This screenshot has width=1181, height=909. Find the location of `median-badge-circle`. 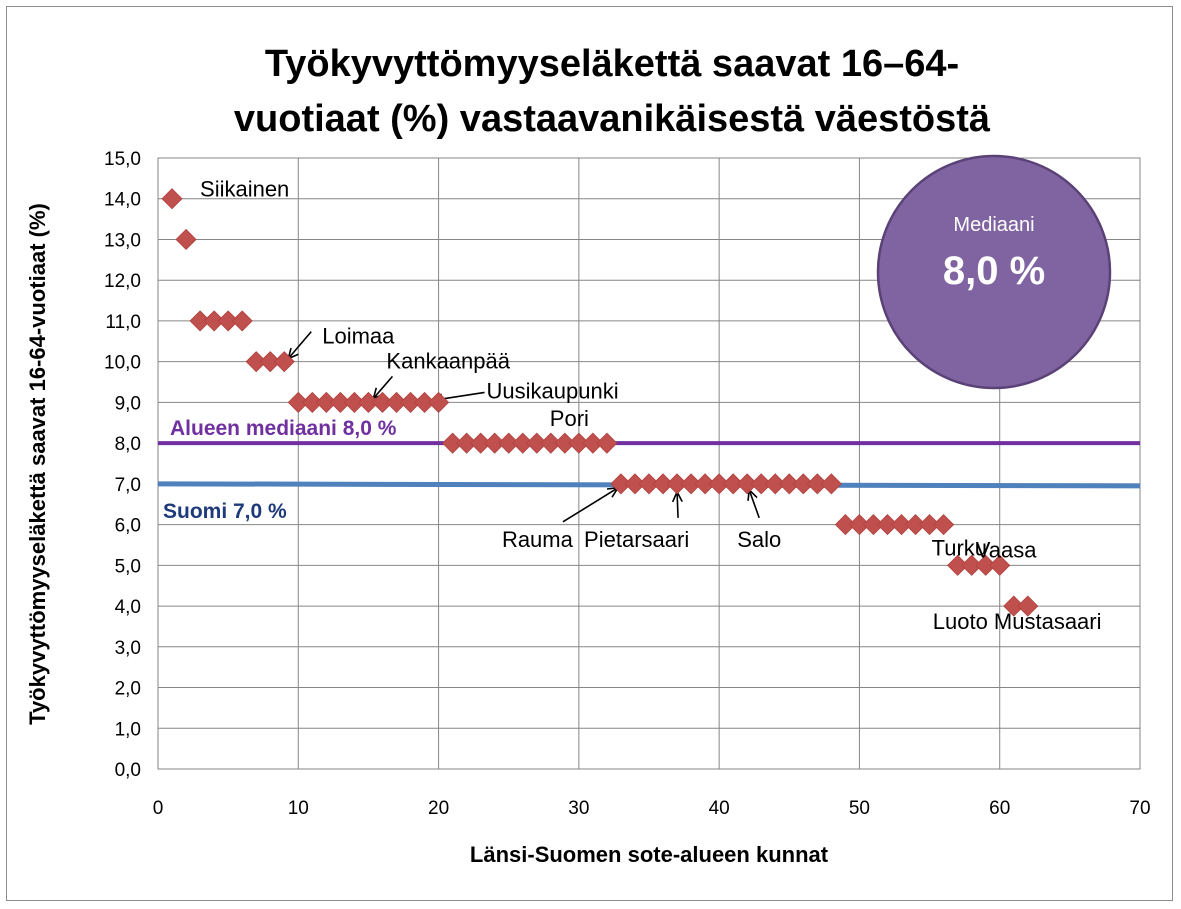

median-badge-circle is located at coordinates (994, 272).